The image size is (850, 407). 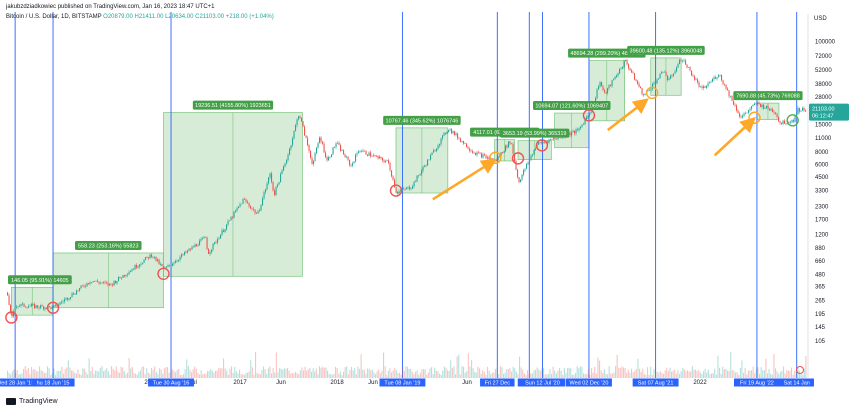 I want to click on last-price-tag, so click(x=829, y=112).